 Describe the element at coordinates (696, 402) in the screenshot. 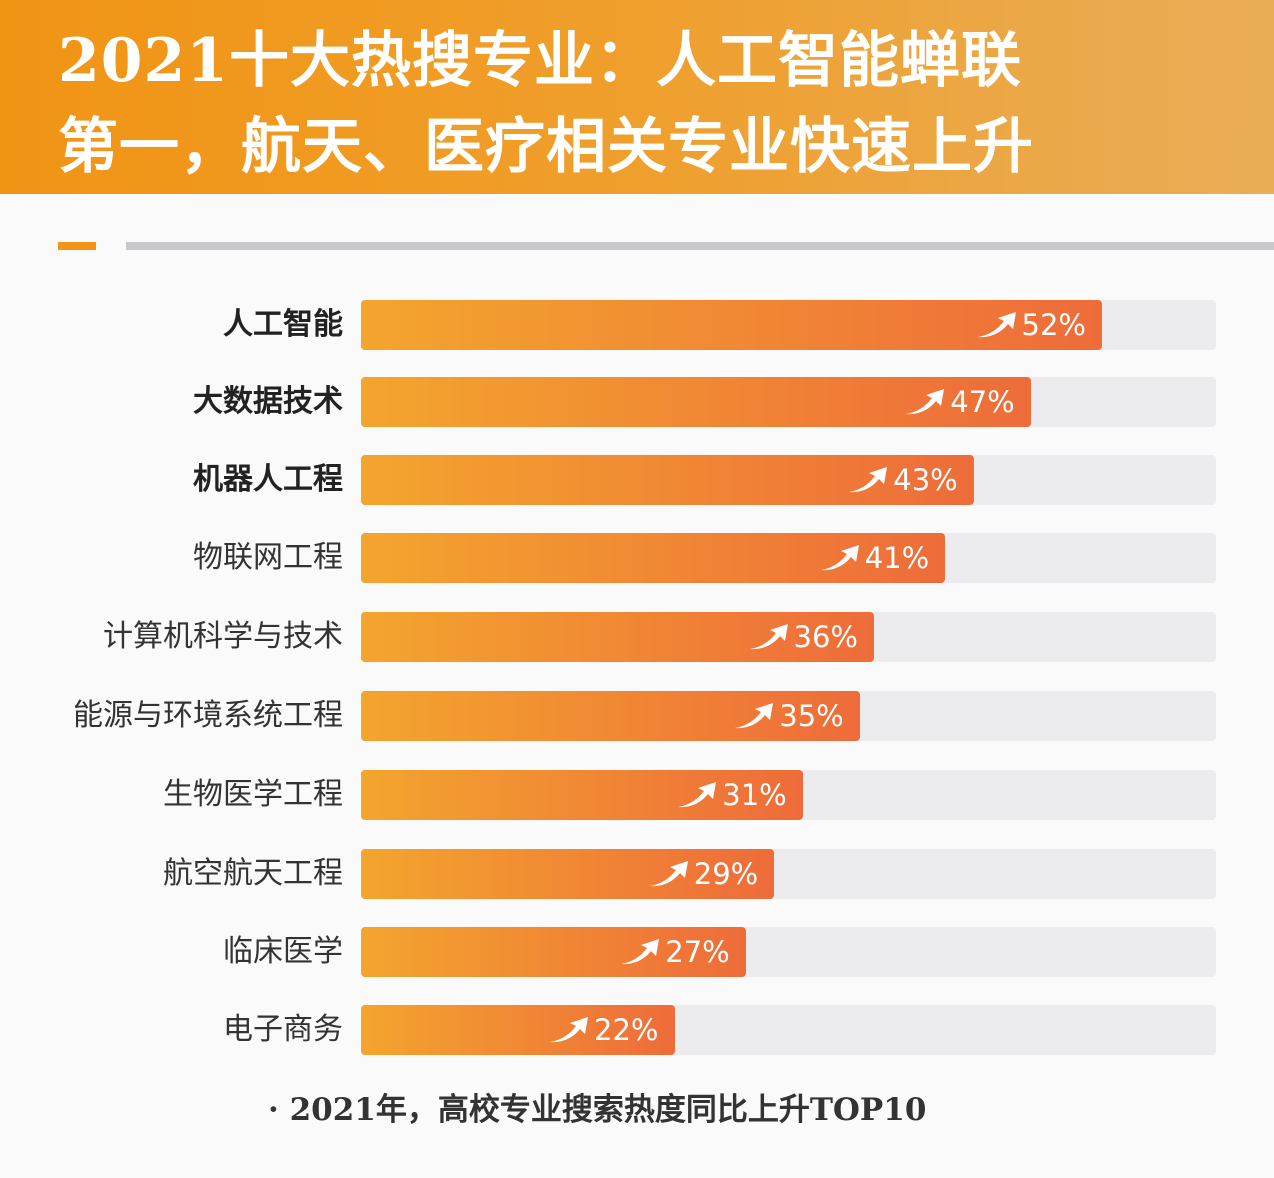

I see `bar: 47%` at that location.